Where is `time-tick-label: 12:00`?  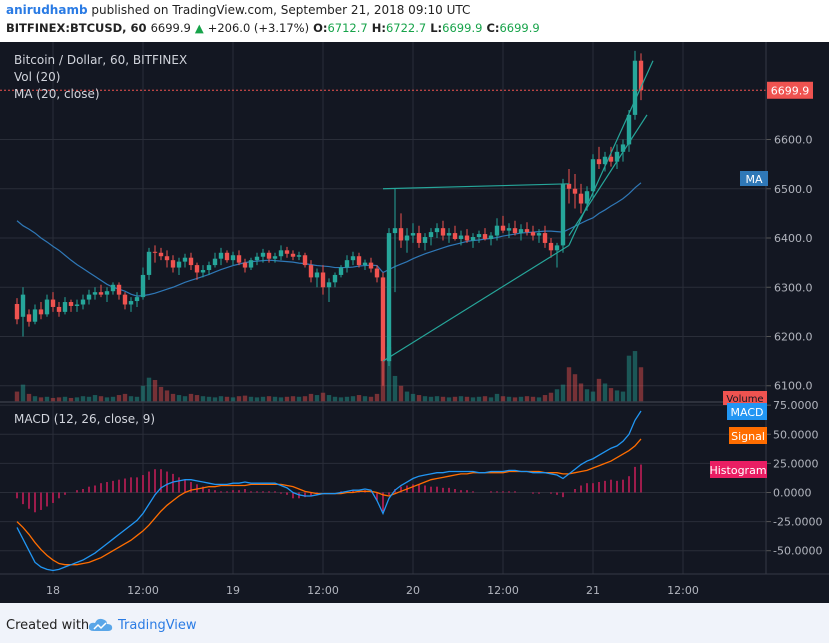 time-tick-label: 12:00 is located at coordinates (683, 590).